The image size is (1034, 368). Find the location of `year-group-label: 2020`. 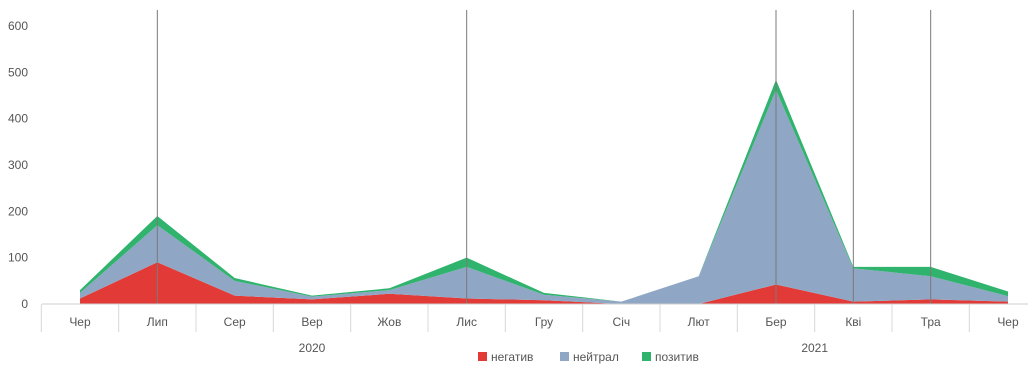

year-group-label: 2020 is located at coordinates (312, 348).